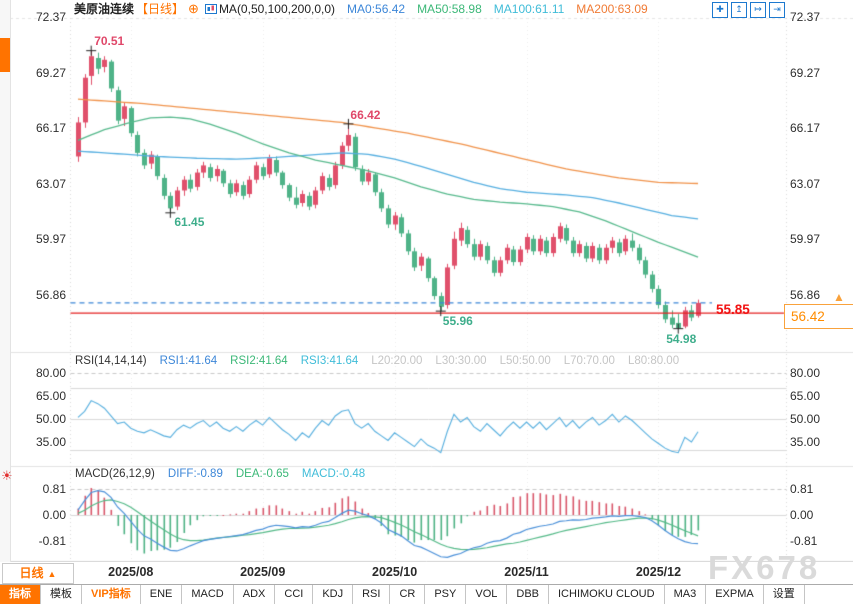 The height and width of the screenshot is (604, 853). I want to click on tab-macd: MACD, so click(208, 594).